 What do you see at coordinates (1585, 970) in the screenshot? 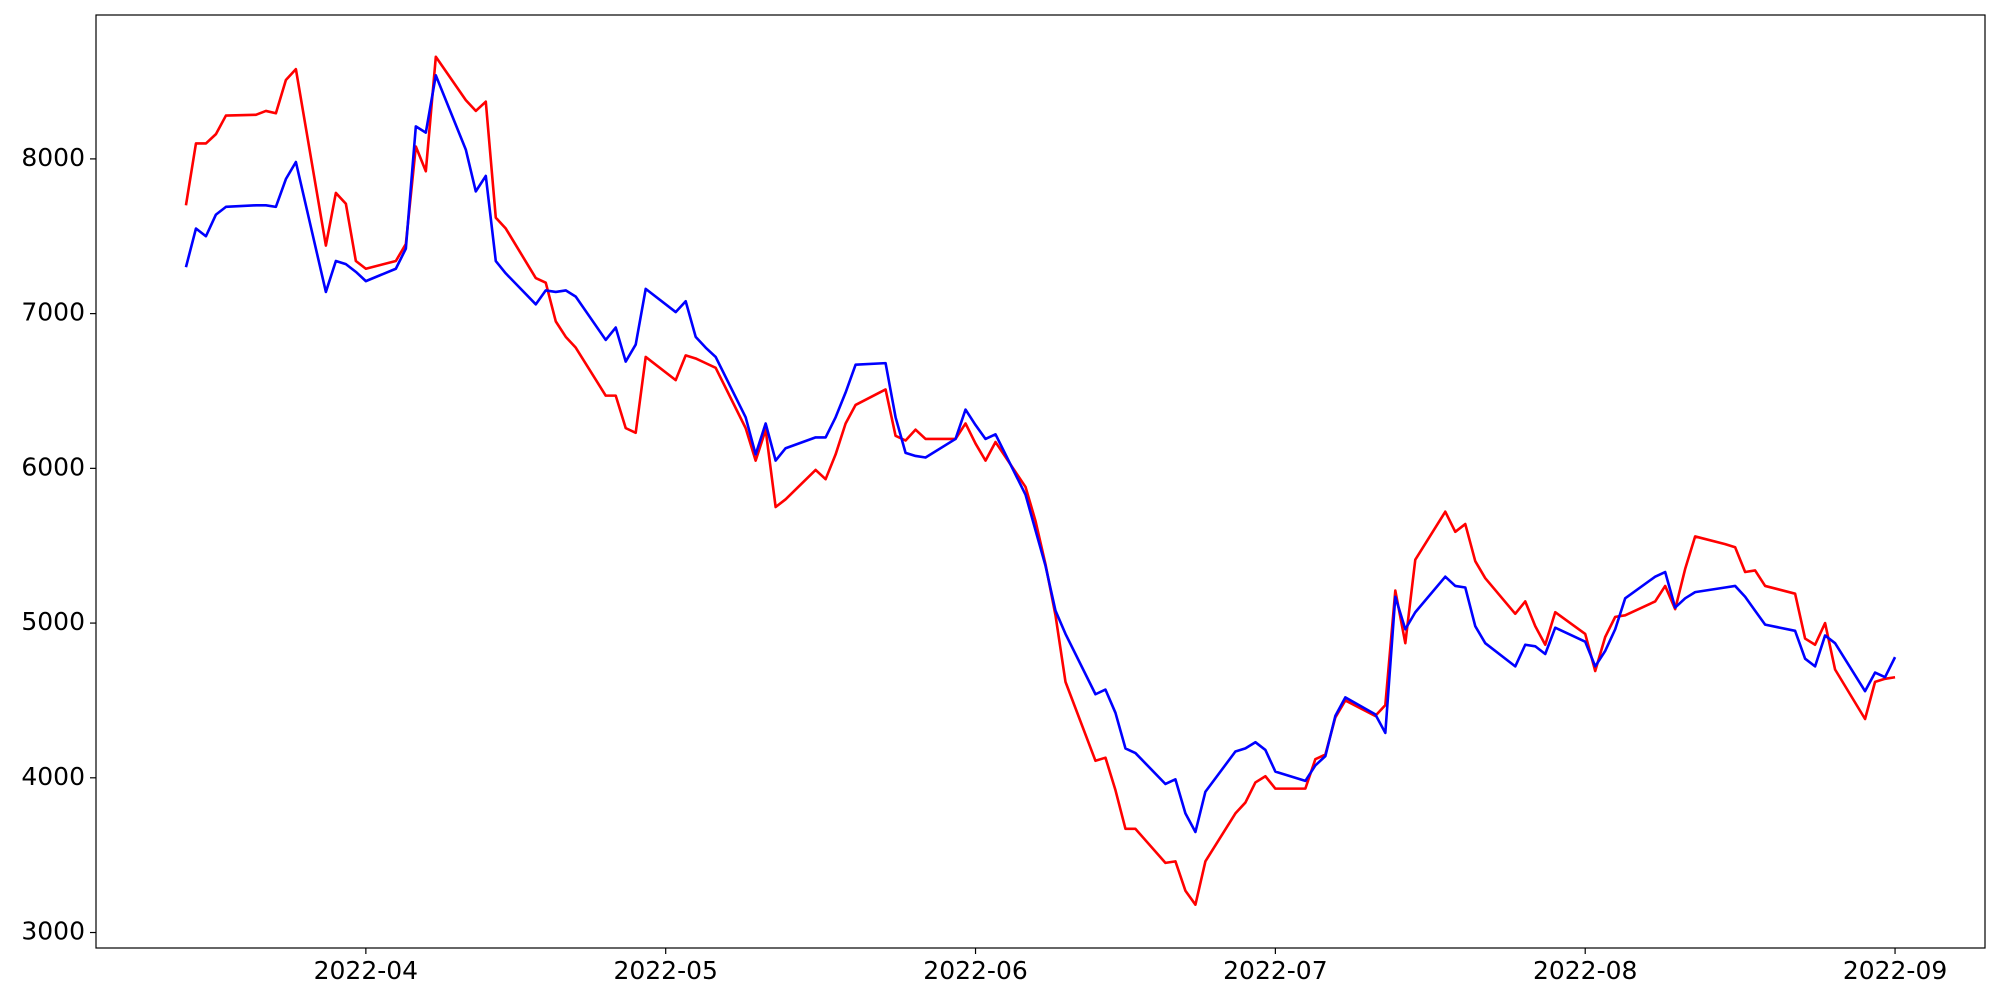
I see `x-tick-label: 2022-08` at bounding box center [1585, 970].